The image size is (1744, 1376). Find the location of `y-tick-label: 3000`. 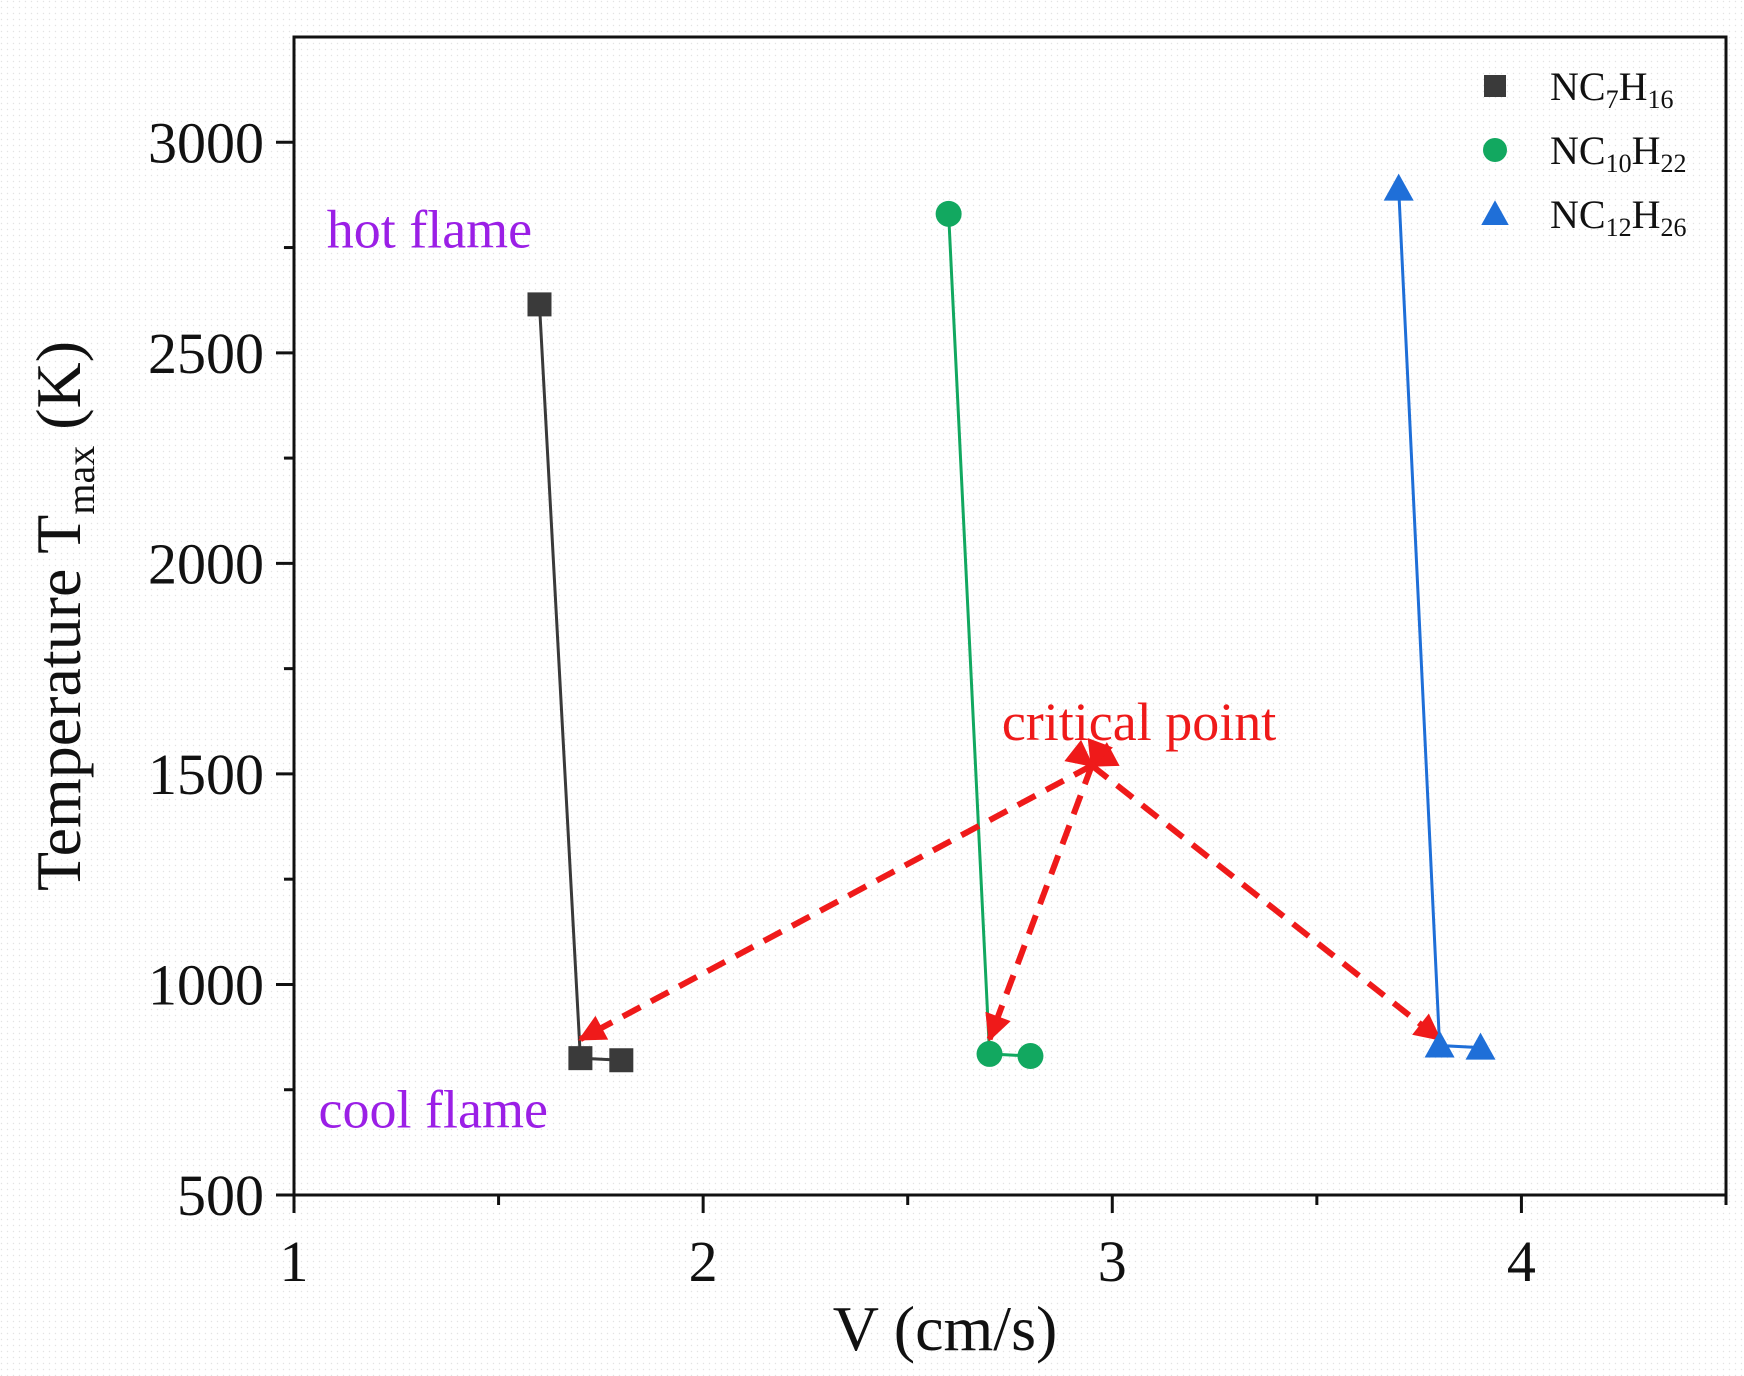

y-tick-label: 3000 is located at coordinates (206, 142).